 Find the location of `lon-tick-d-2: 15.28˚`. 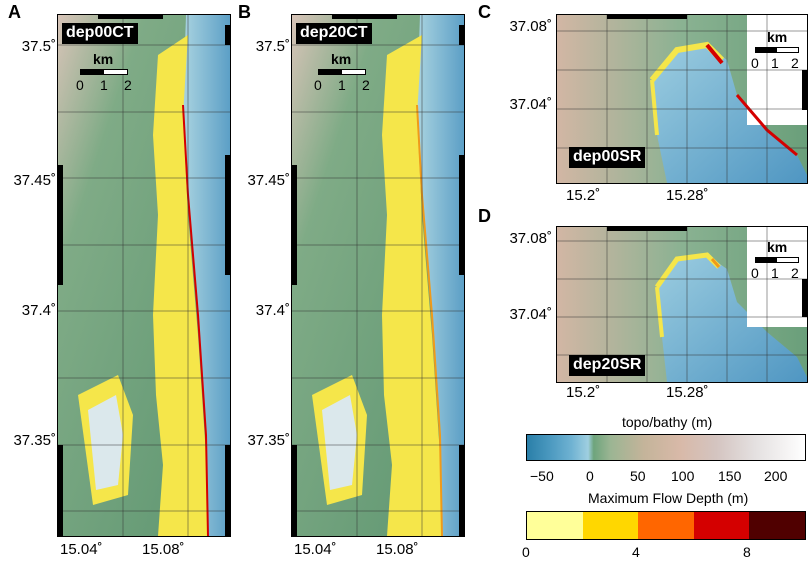

lon-tick-d-2: 15.28˚ is located at coordinates (687, 392).